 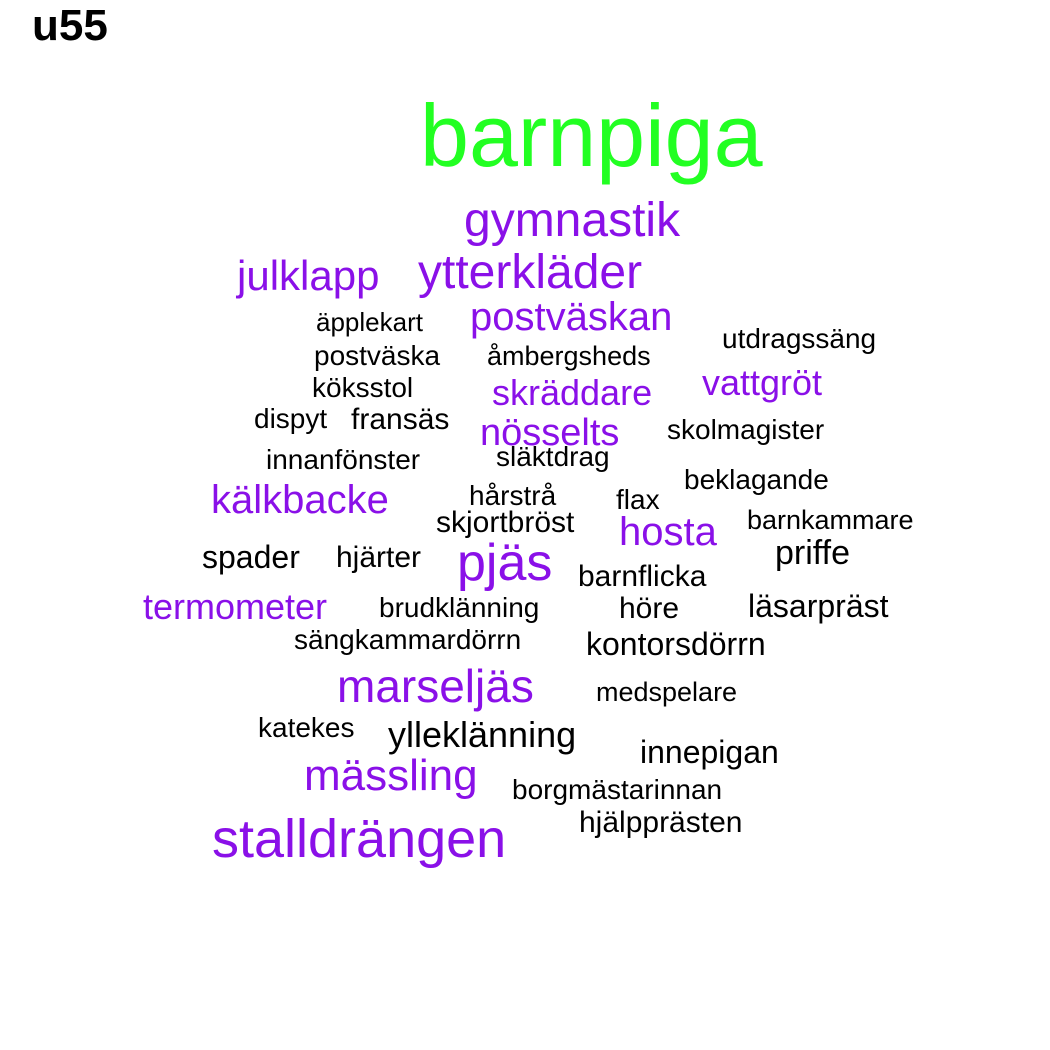 What do you see at coordinates (553, 456) in the screenshot?
I see `cloud-word-släktdrag: släktdrag` at bounding box center [553, 456].